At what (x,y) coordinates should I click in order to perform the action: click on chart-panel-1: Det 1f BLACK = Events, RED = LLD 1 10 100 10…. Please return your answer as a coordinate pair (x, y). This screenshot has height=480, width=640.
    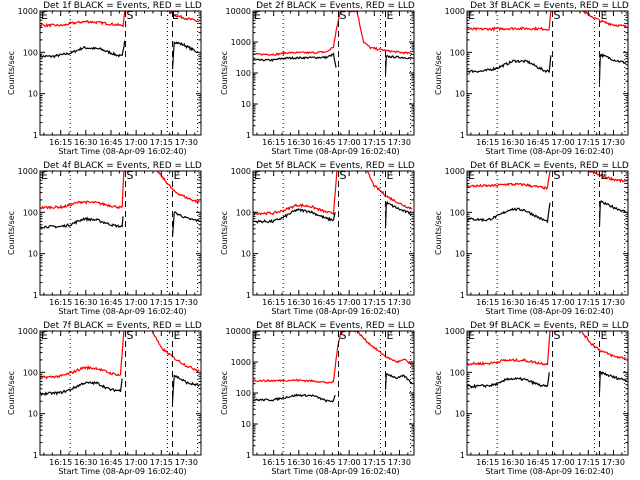
    Looking at the image, I should click on (104, 78).